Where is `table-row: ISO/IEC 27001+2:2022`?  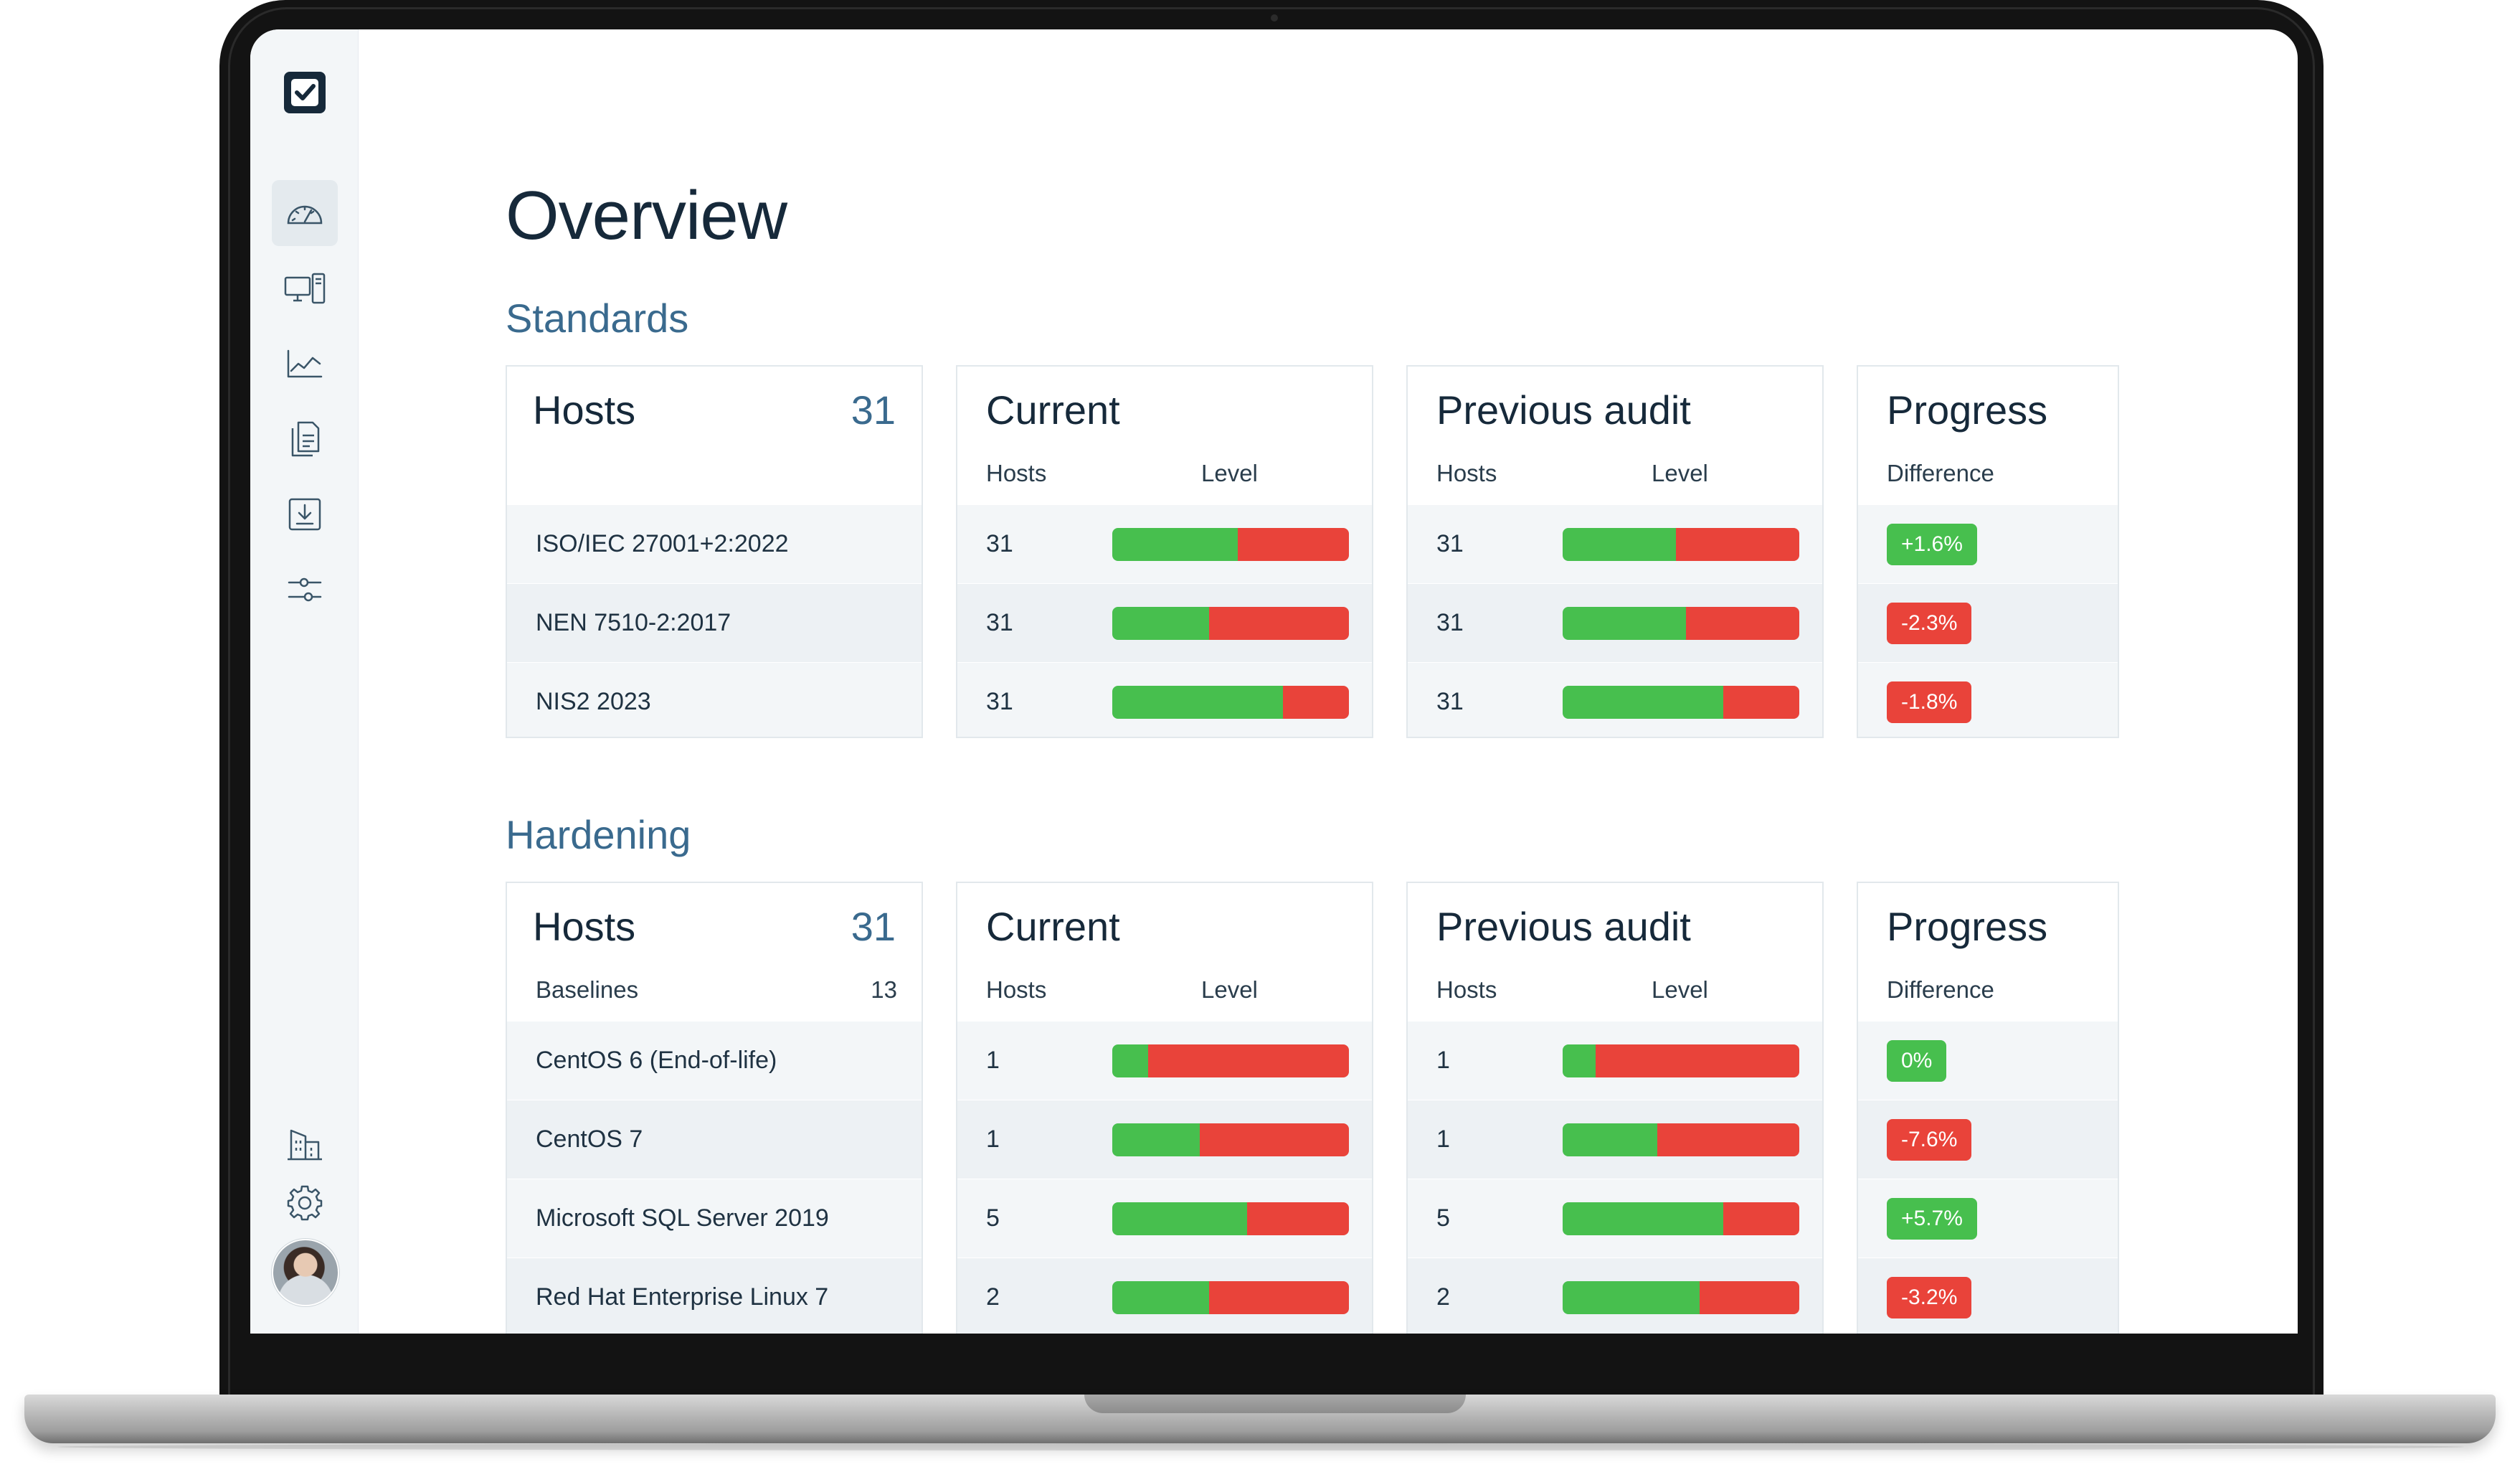
table-row: ISO/IEC 27001+2:2022 is located at coordinates (714, 543).